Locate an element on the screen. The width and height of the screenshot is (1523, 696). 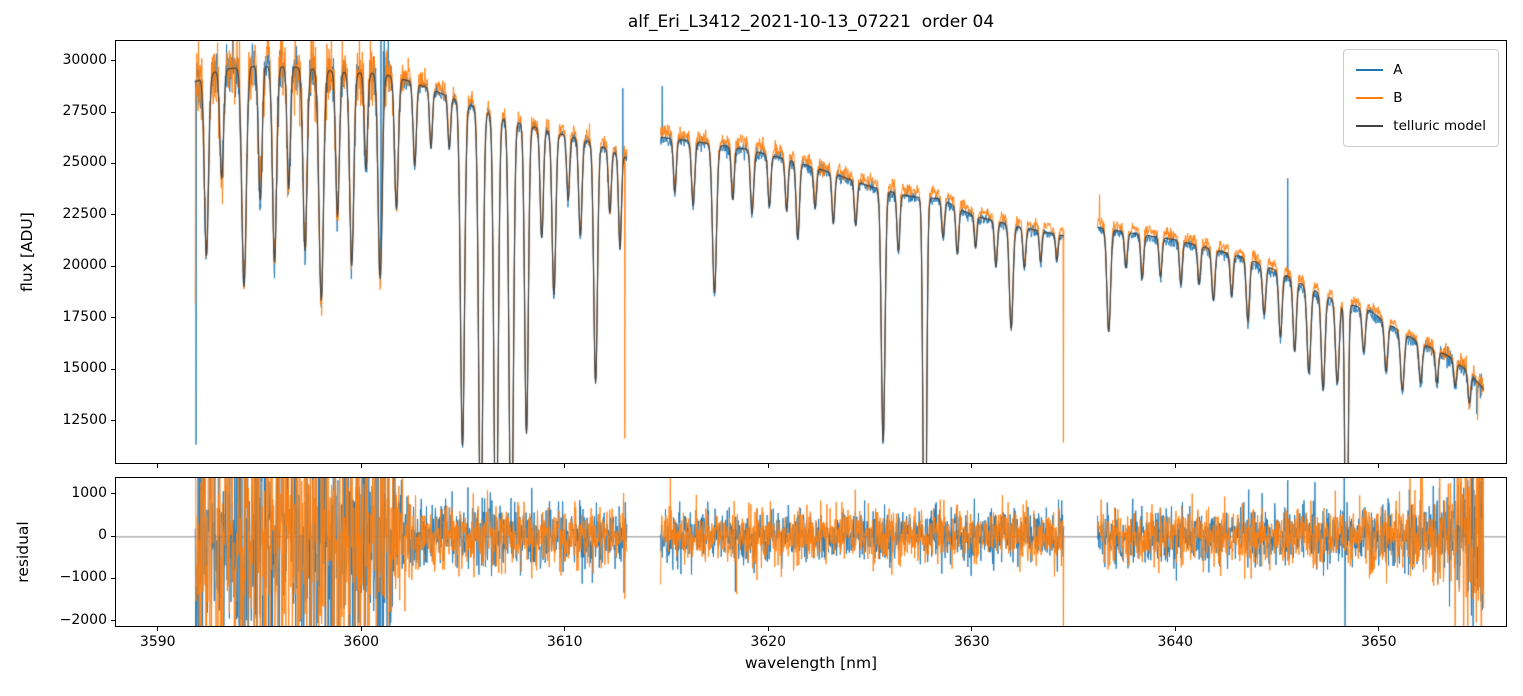
x-tick-label: 3590 is located at coordinates (157, 642).